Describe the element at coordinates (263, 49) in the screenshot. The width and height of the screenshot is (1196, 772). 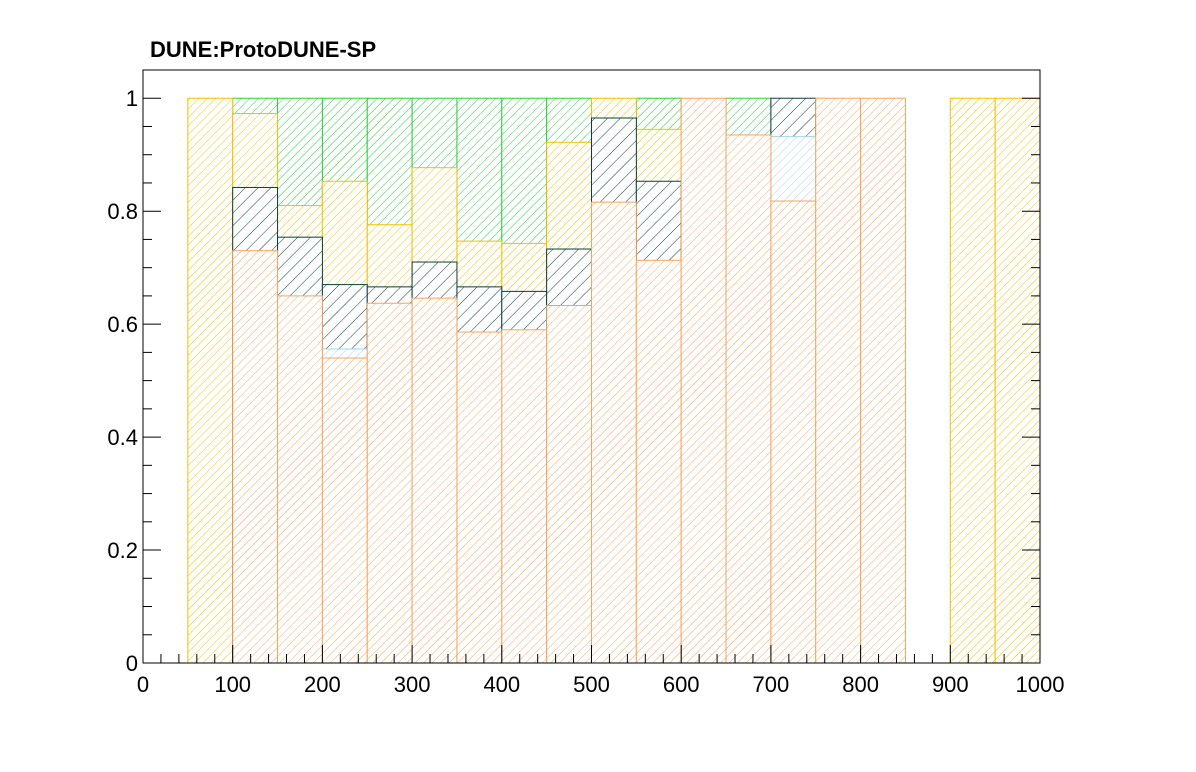
I see `chart-title: DUNE:ProtoDUNE-SP` at that location.